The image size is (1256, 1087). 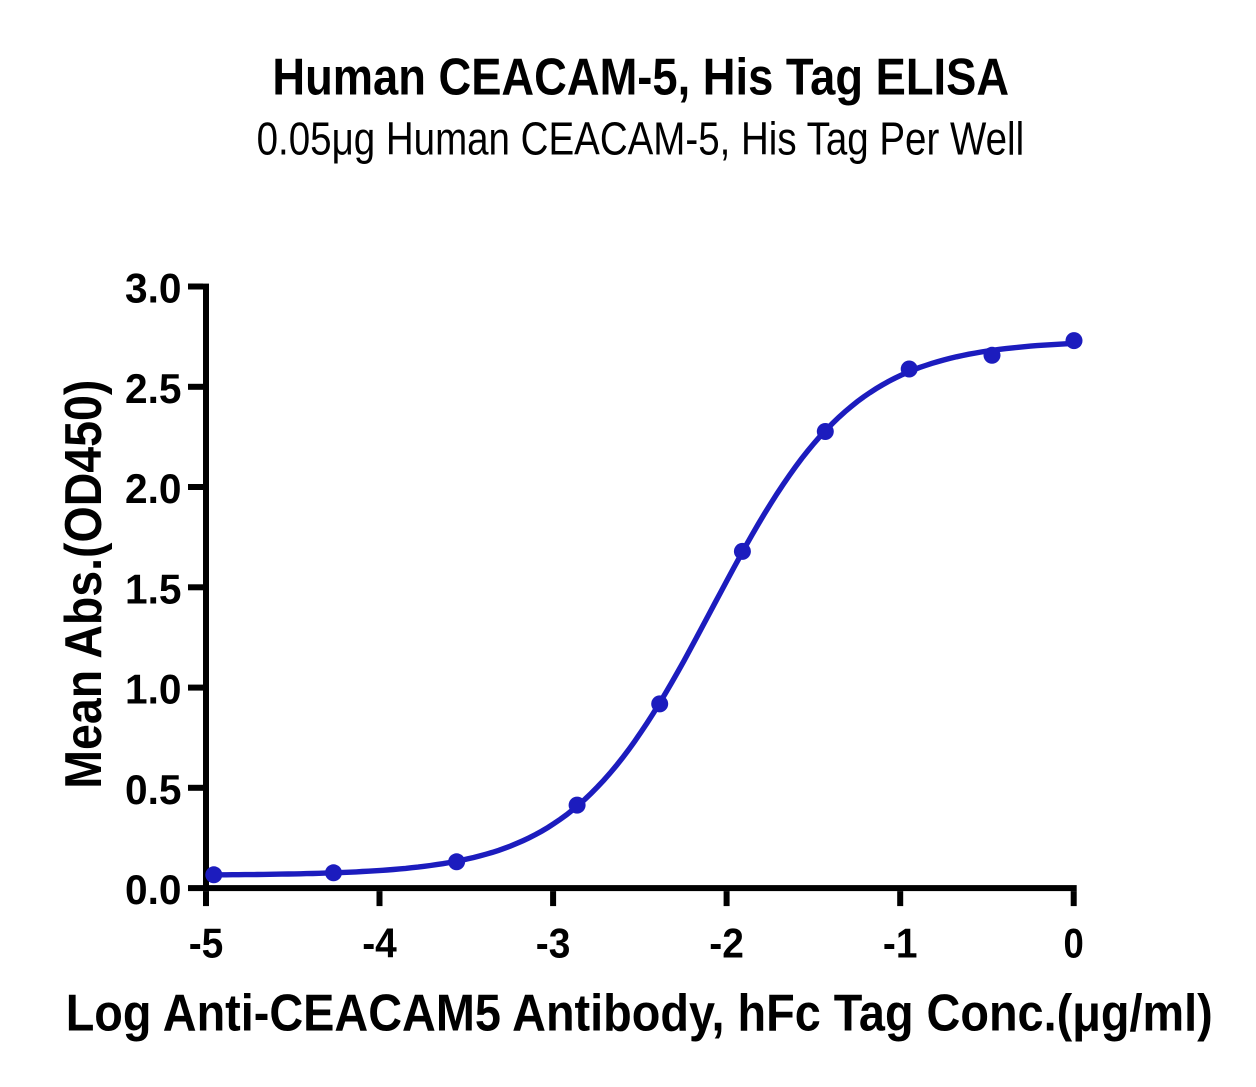 What do you see at coordinates (153, 388) in the screenshot?
I see `svg-text: 2.5` at bounding box center [153, 388].